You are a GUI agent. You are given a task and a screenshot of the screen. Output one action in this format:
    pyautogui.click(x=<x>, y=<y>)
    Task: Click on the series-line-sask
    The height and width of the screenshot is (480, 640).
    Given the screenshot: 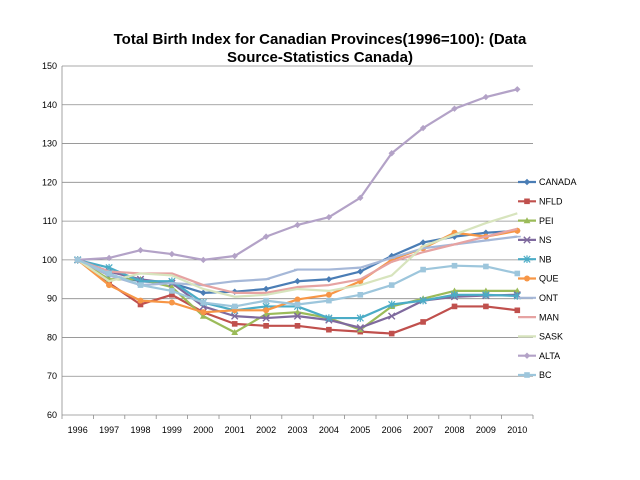 What is the action you would take?
    pyautogui.click(x=297, y=255)
    